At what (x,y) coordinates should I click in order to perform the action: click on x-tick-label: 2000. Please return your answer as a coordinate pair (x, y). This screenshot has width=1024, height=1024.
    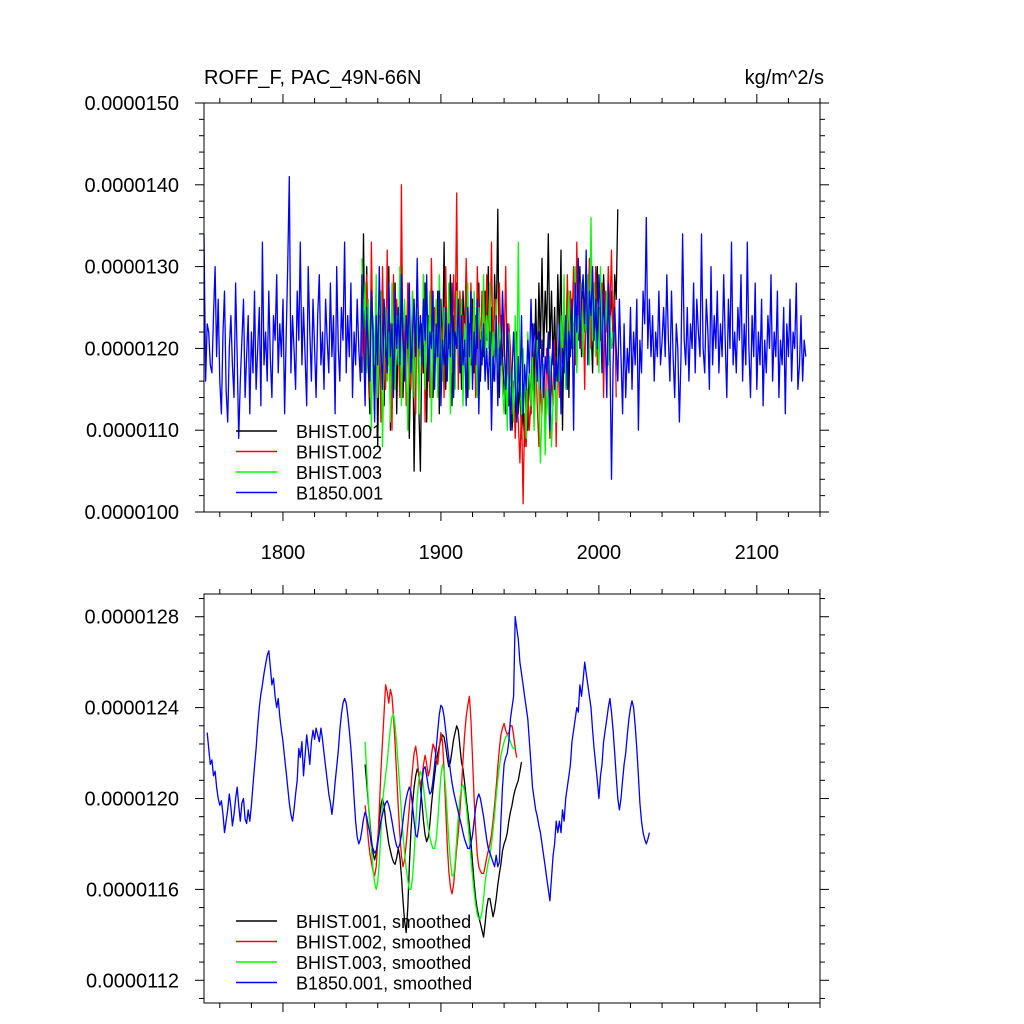
    Looking at the image, I should click on (599, 553).